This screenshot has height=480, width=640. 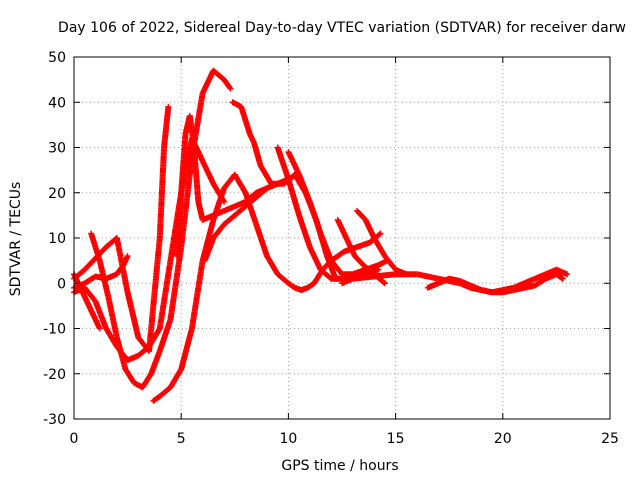 What do you see at coordinates (57, 194) in the screenshot?
I see `y-tick-label: 20` at bounding box center [57, 194].